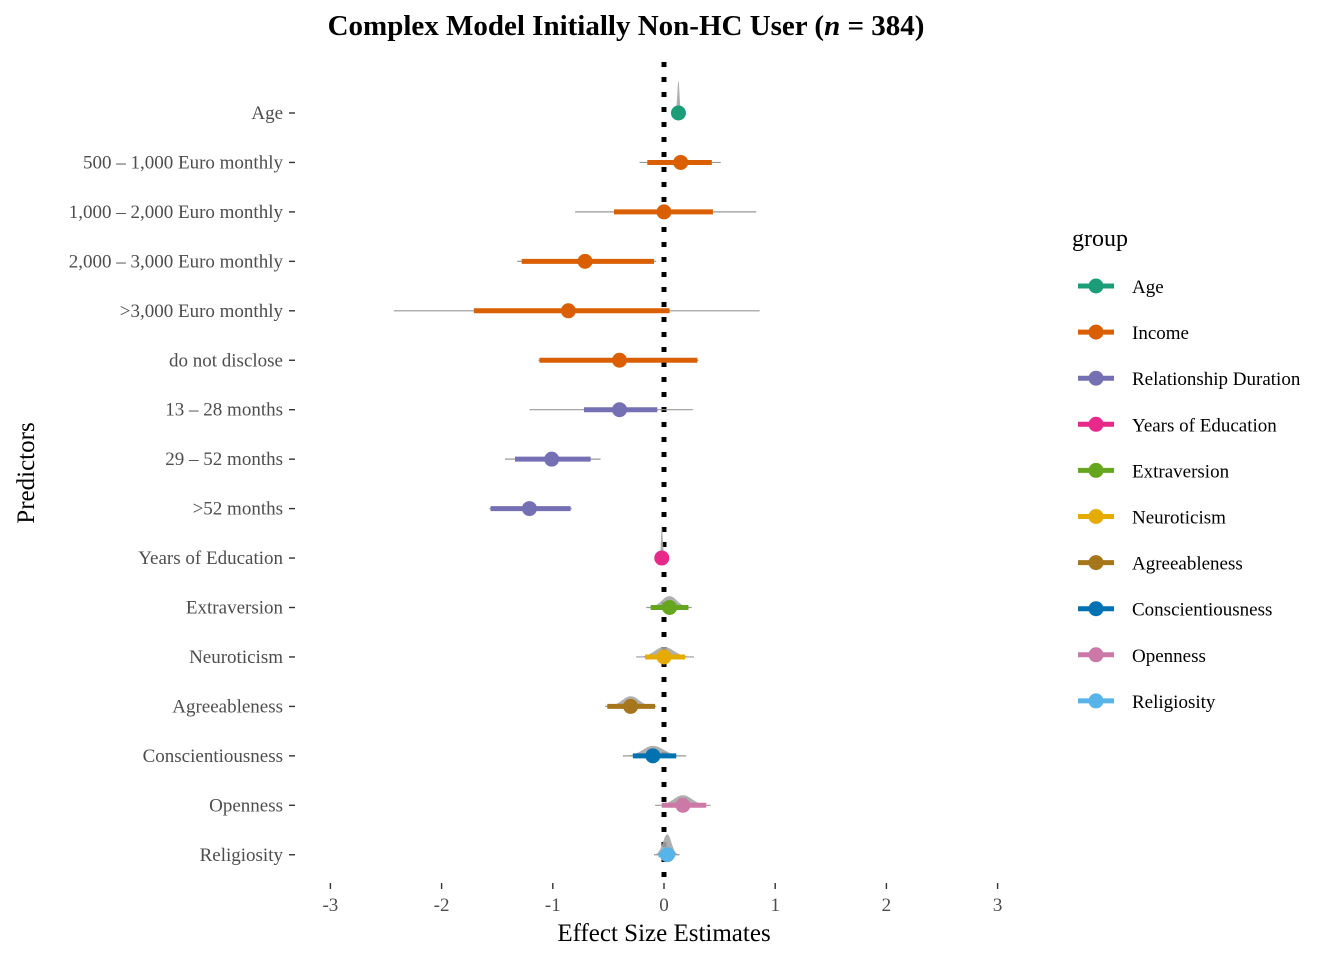 This screenshot has height=960, width=1344. What do you see at coordinates (242, 855) in the screenshot?
I see `y-tick-label: Religiosity` at bounding box center [242, 855].